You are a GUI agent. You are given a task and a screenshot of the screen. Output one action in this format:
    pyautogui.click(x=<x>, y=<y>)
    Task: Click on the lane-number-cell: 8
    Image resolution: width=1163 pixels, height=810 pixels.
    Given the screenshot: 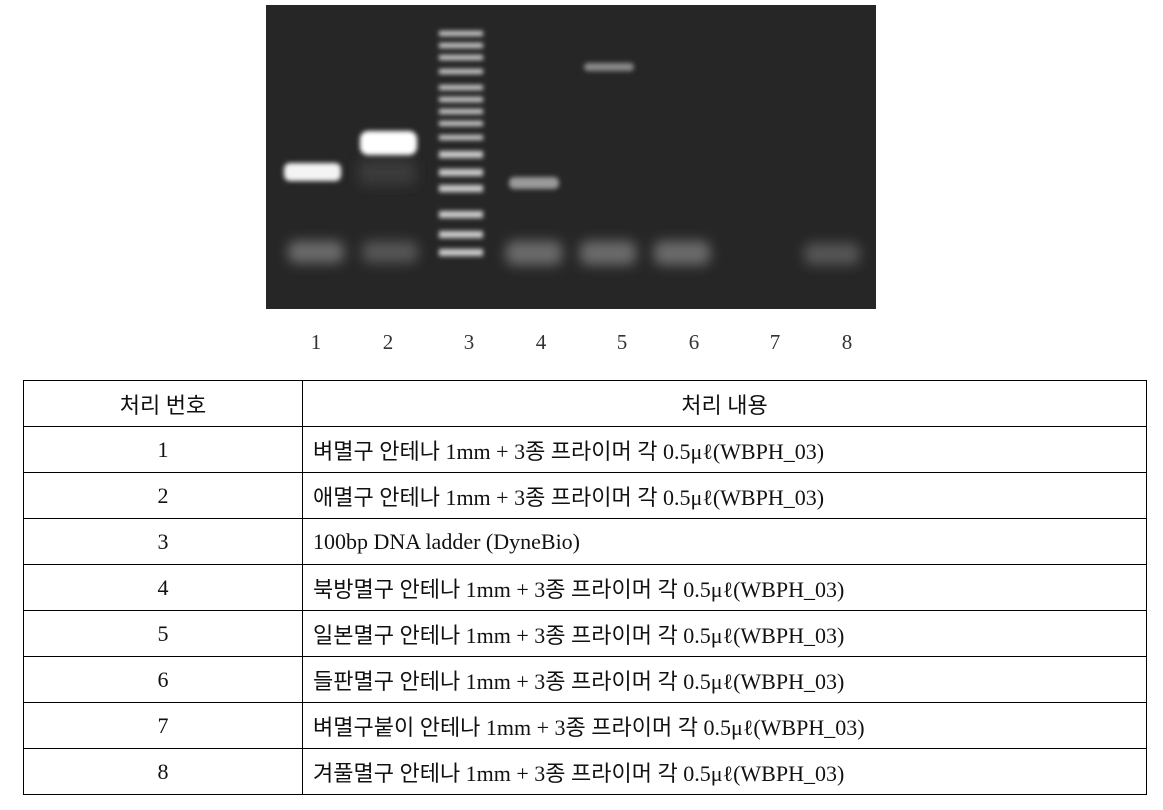 What is the action you would take?
    pyautogui.click(x=163, y=771)
    